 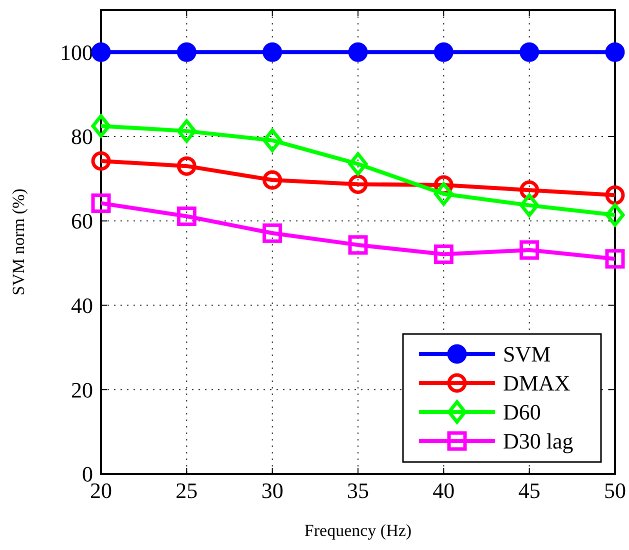 What do you see at coordinates (522, 412) in the screenshot?
I see `legend-label: D60` at bounding box center [522, 412].